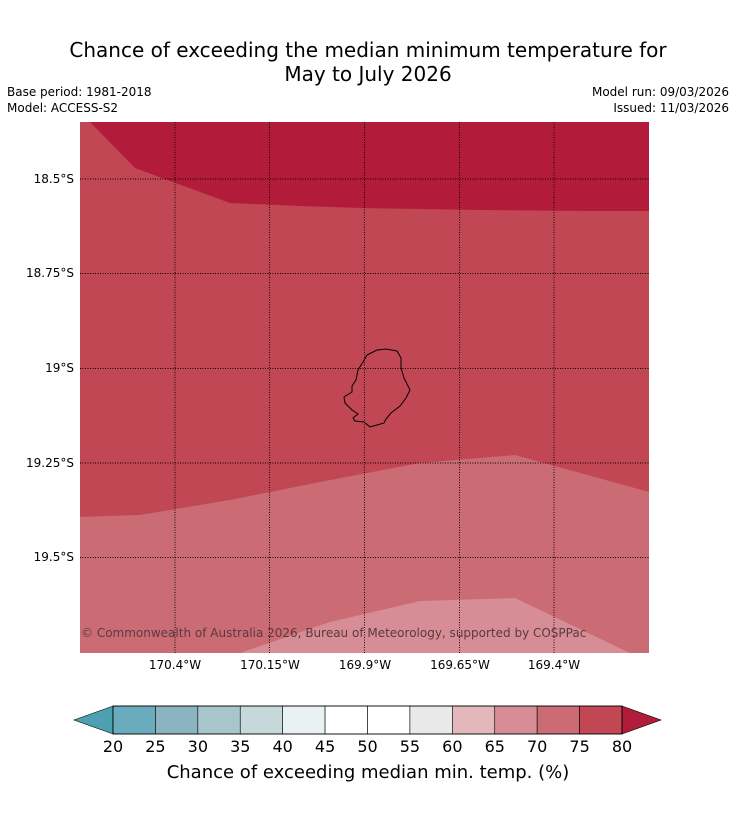 The image size is (736, 816). I want to click on model-name: Model: ACCESS-S2, so click(63, 108).